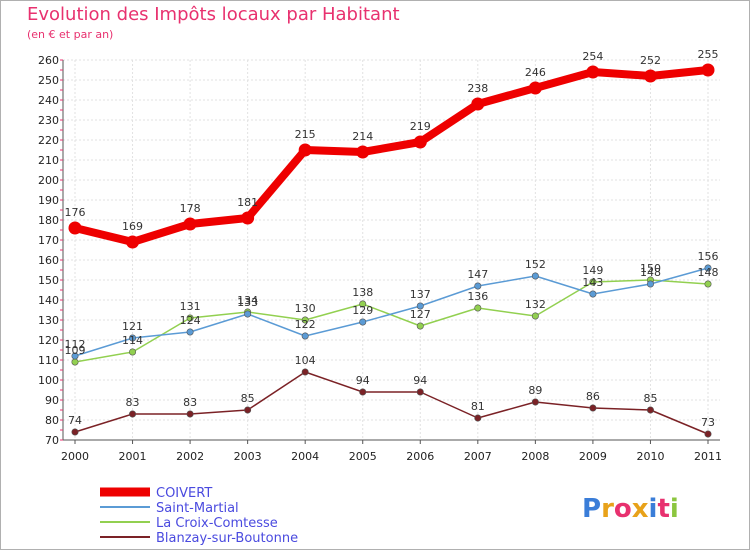  Describe the element at coordinates (52, 420) in the screenshot. I see `y-tick-label: 80` at that location.